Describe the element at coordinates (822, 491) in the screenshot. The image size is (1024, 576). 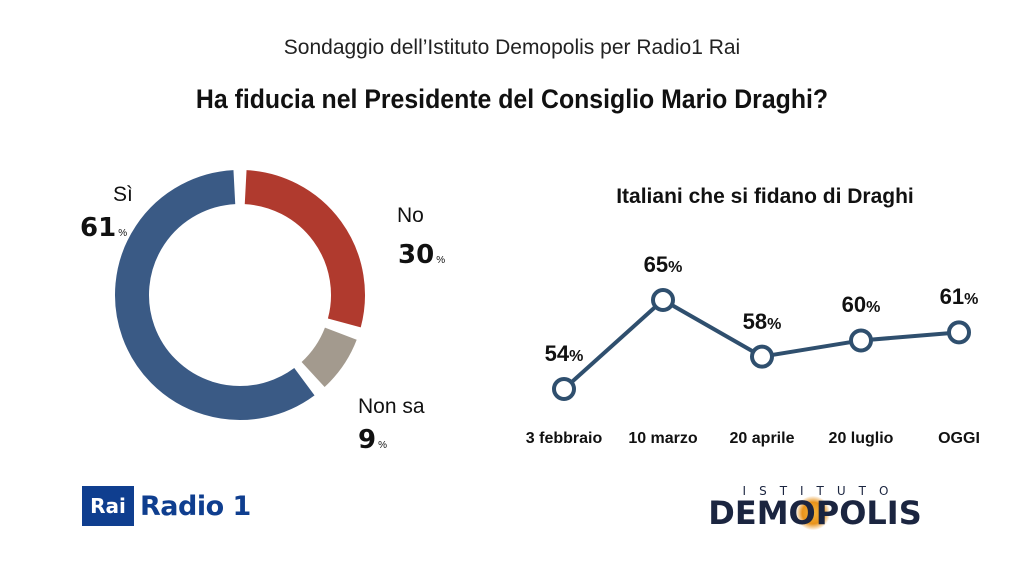
I see `demopolis-istituto-text: ISTITUTO` at that location.